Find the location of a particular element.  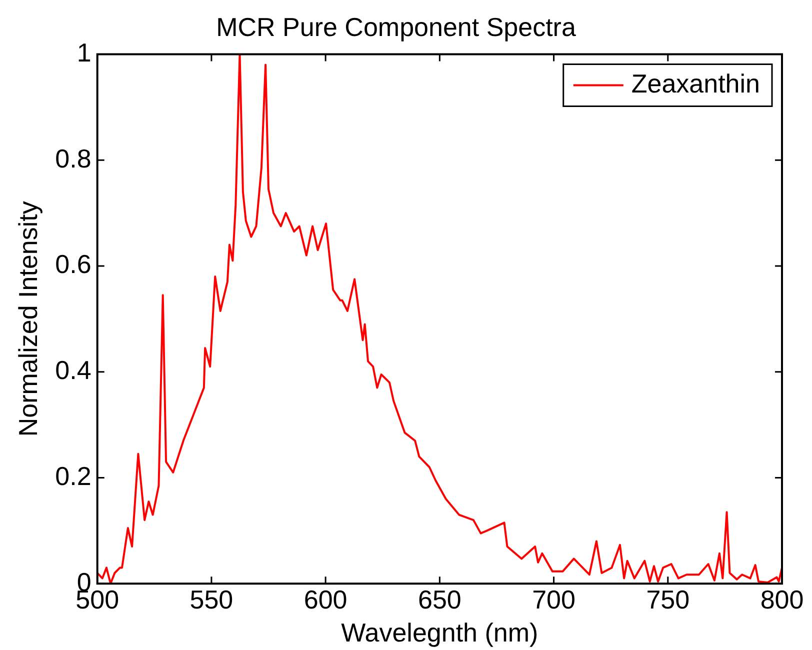

x-tick-label: 650 is located at coordinates (440, 599).